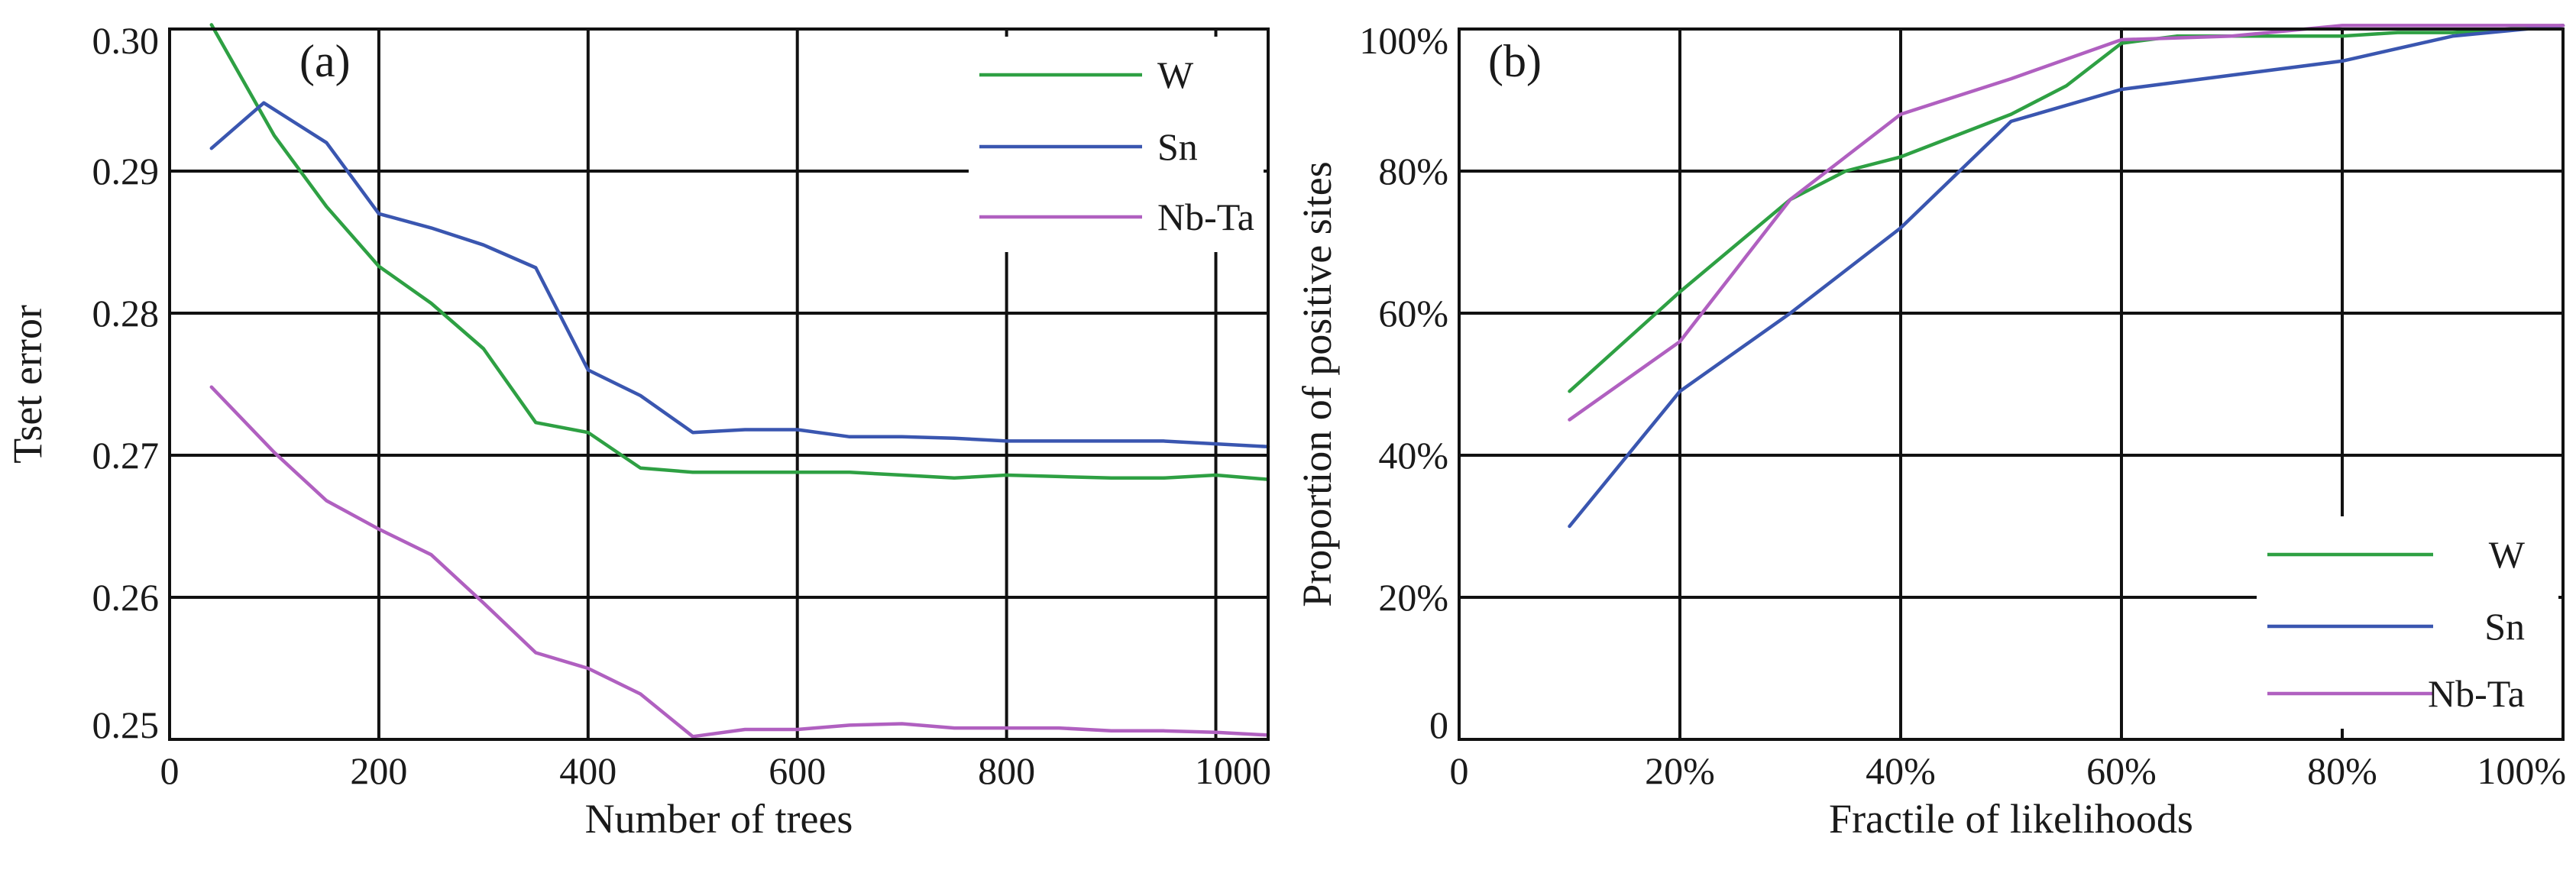 The width and height of the screenshot is (2576, 870). I want to click on legend-label-a-0: W, so click(1175, 74).